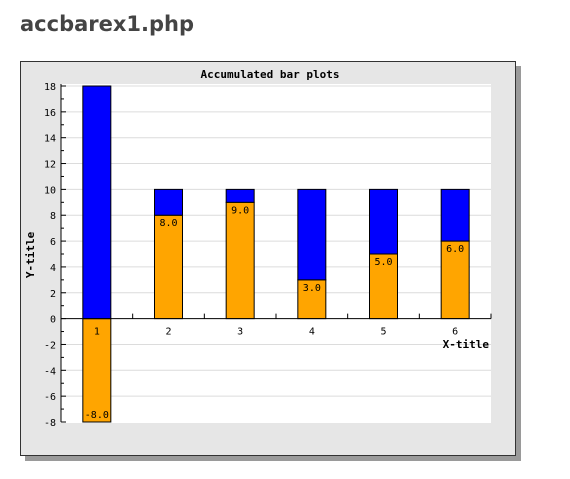 This screenshot has width=570, height=479. I want to click on x-tick-label: 3, so click(240, 332).